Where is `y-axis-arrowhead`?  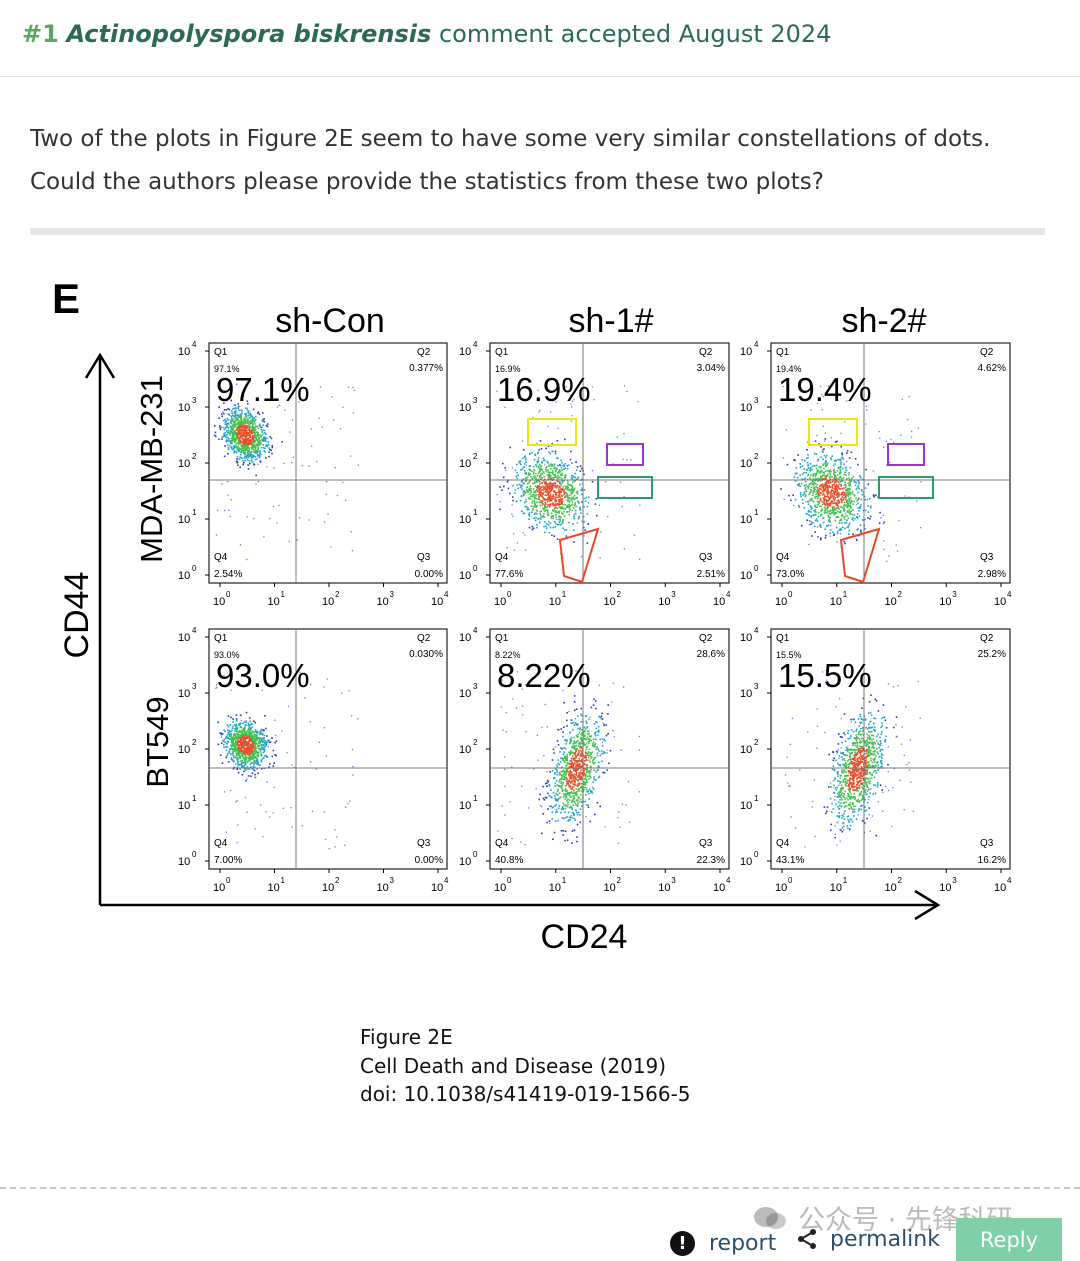 y-axis-arrowhead is located at coordinates (100, 365).